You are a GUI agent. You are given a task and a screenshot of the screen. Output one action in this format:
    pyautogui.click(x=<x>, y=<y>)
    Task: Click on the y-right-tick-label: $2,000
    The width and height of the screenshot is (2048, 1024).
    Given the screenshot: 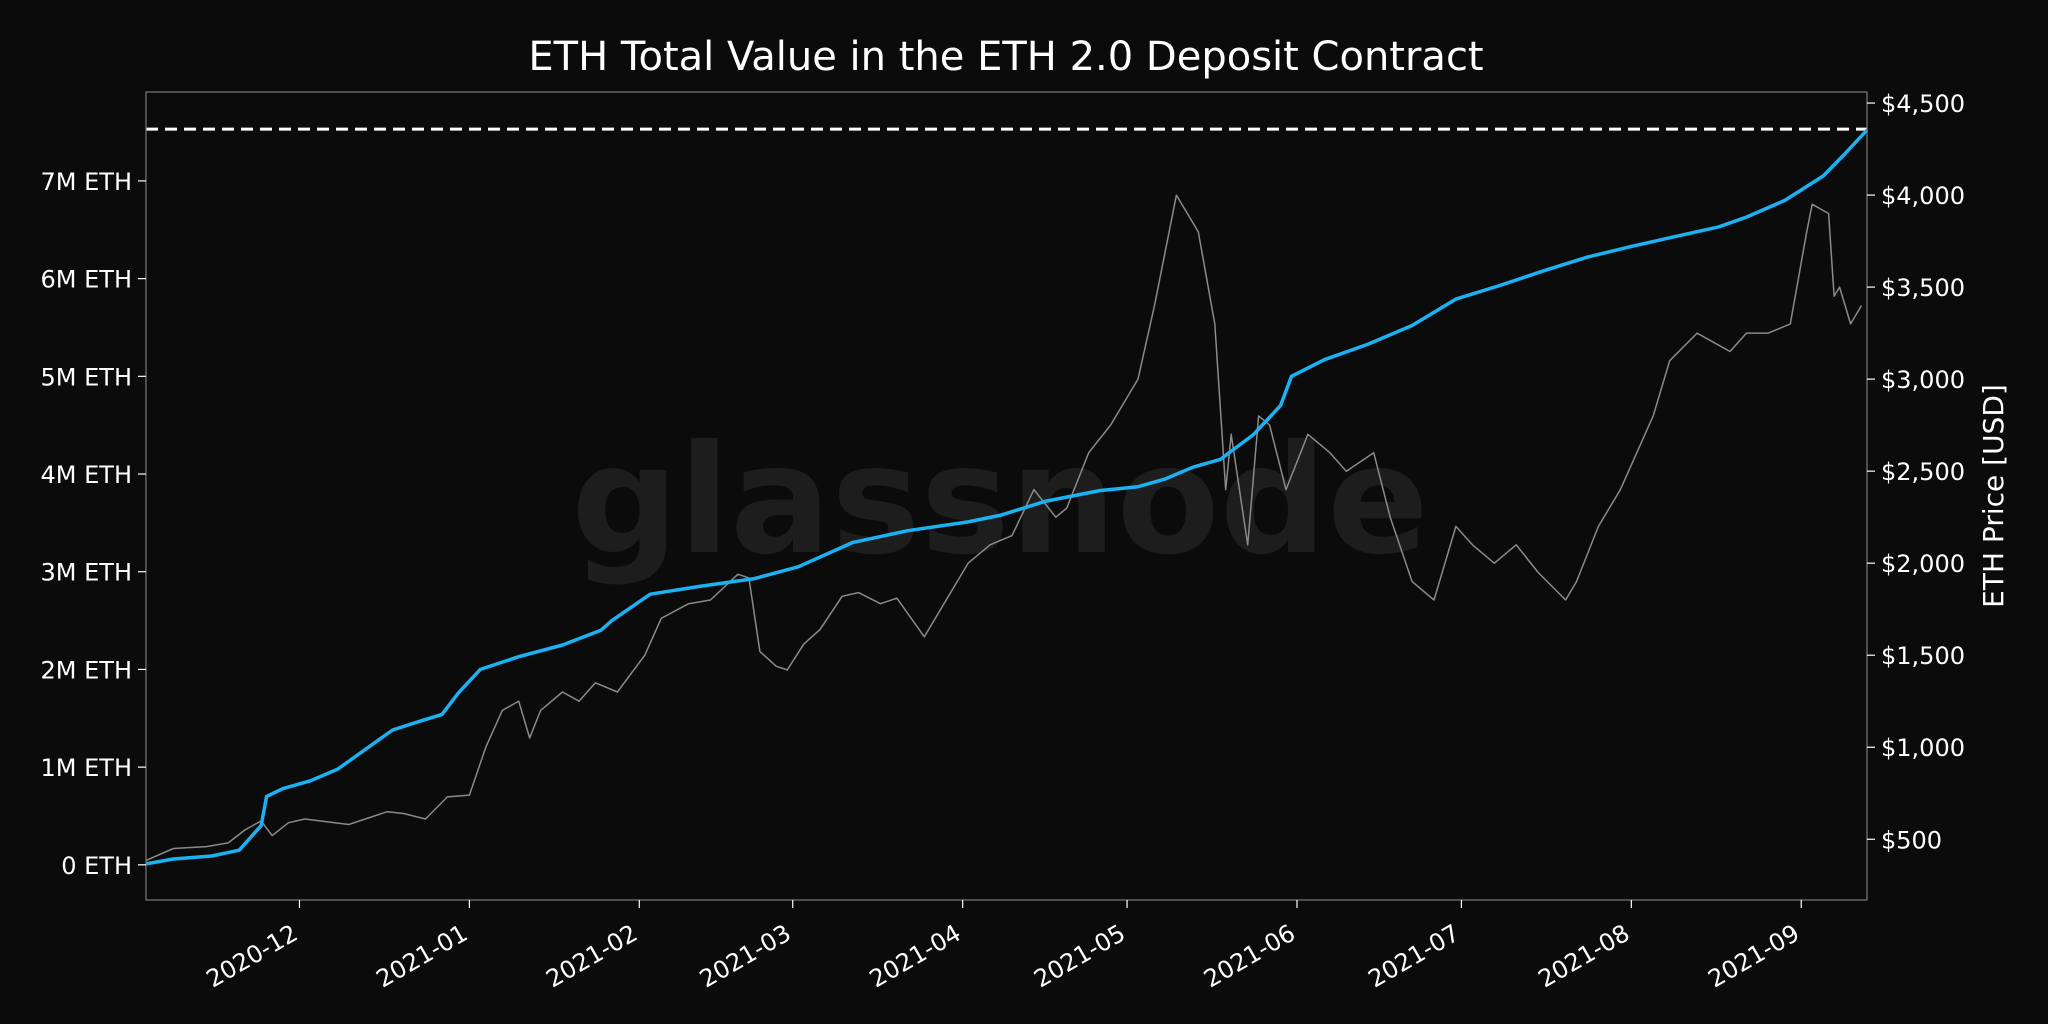 What is the action you would take?
    pyautogui.click(x=1923, y=564)
    